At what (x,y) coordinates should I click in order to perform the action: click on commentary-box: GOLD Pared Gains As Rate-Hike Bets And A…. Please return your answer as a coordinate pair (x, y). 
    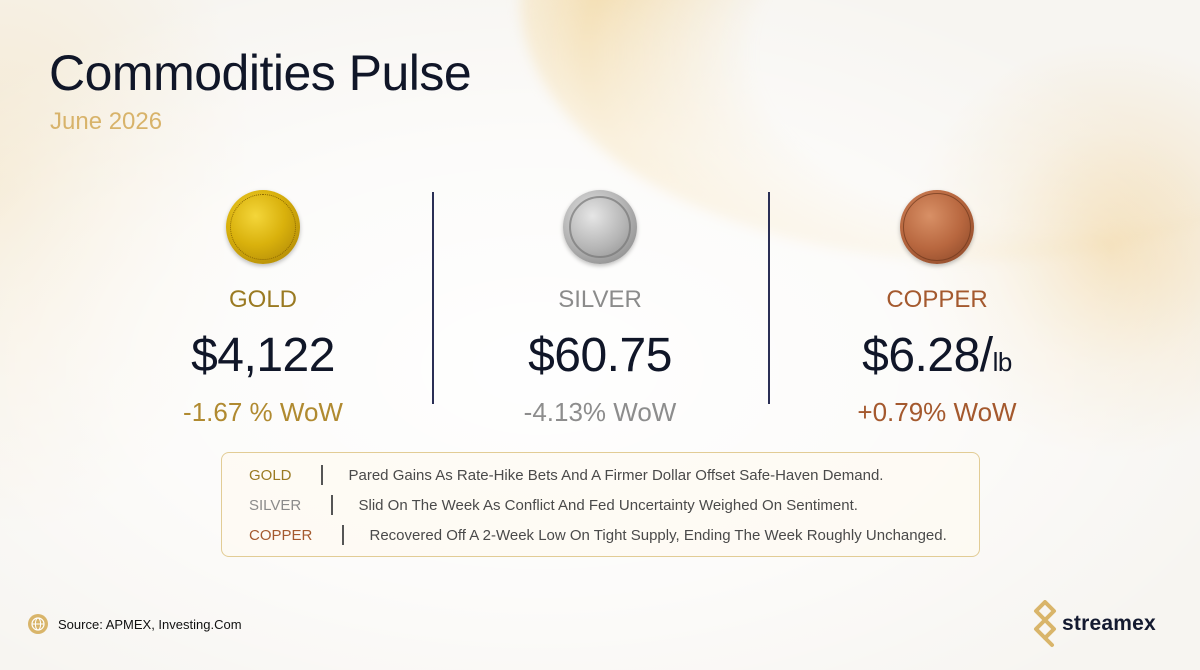
    Looking at the image, I should click on (600, 504).